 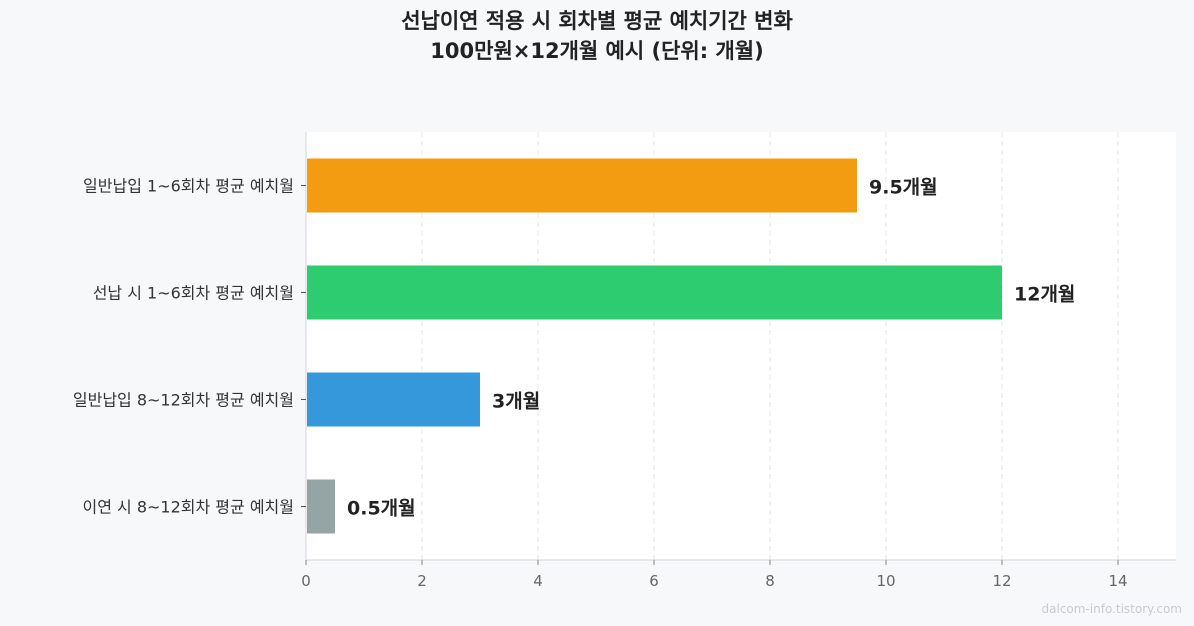 What do you see at coordinates (597, 51) in the screenshot?
I see `chart-title-line2: 100만원×12개월 예시 (단위: 개월)` at bounding box center [597, 51].